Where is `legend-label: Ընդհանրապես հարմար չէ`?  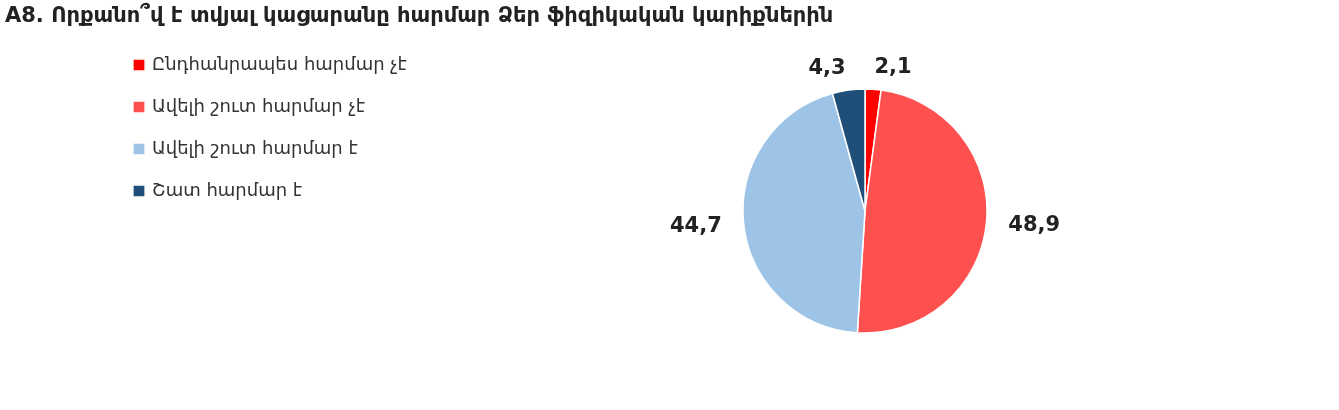
legend-label: Ընդհանրապես հարմար չէ is located at coordinates (279, 63).